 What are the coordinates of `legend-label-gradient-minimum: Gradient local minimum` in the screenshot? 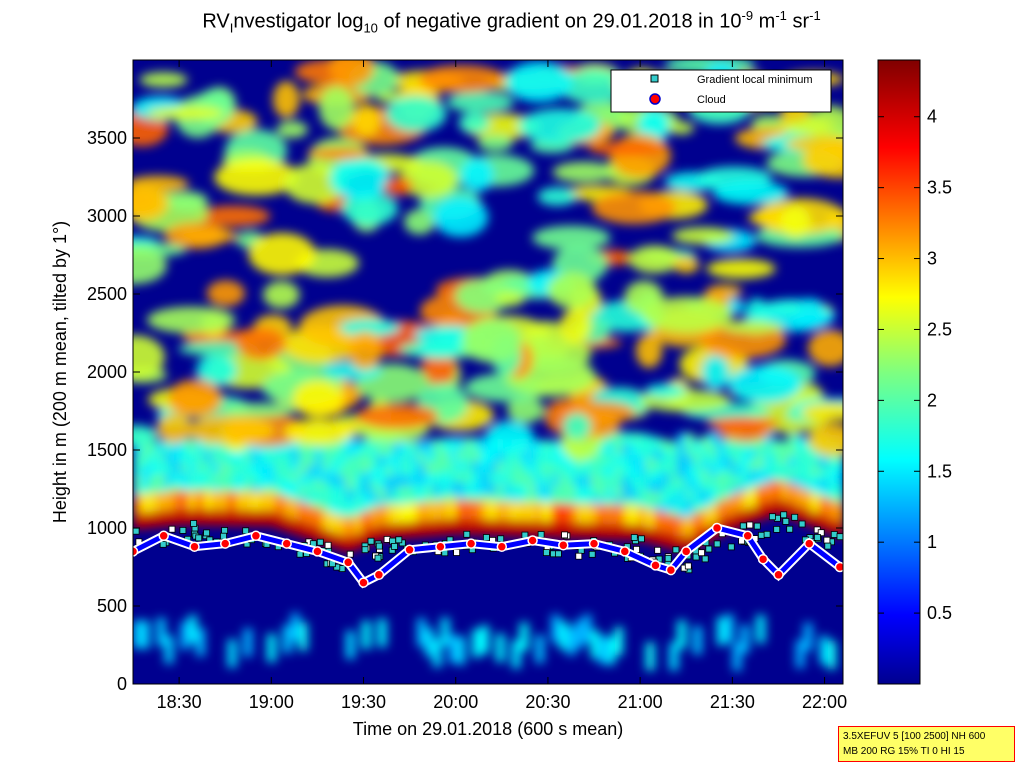 It's located at (755, 80).